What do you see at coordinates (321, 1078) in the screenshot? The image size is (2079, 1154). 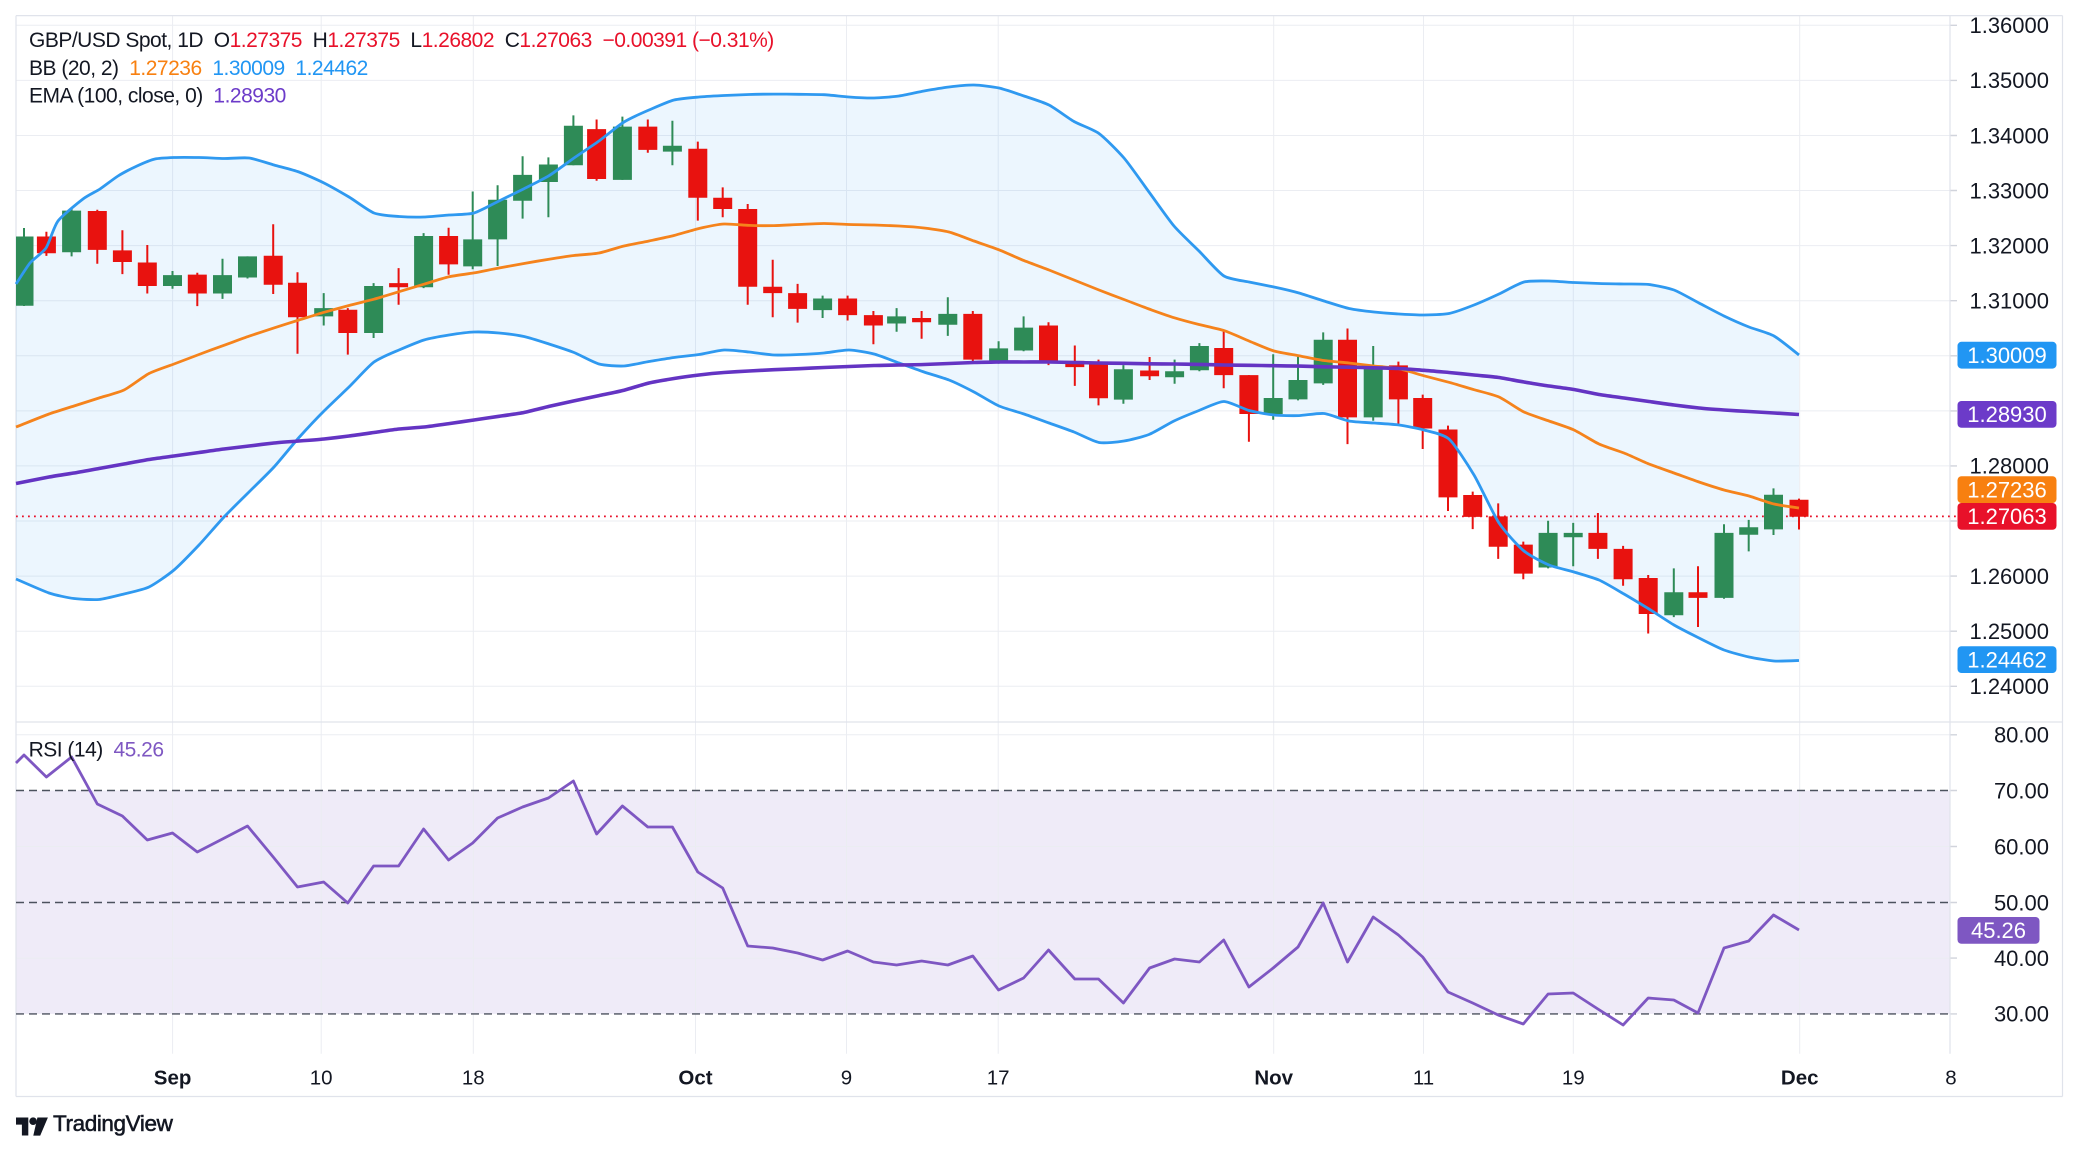 I see `svg-text: 10` at bounding box center [321, 1078].